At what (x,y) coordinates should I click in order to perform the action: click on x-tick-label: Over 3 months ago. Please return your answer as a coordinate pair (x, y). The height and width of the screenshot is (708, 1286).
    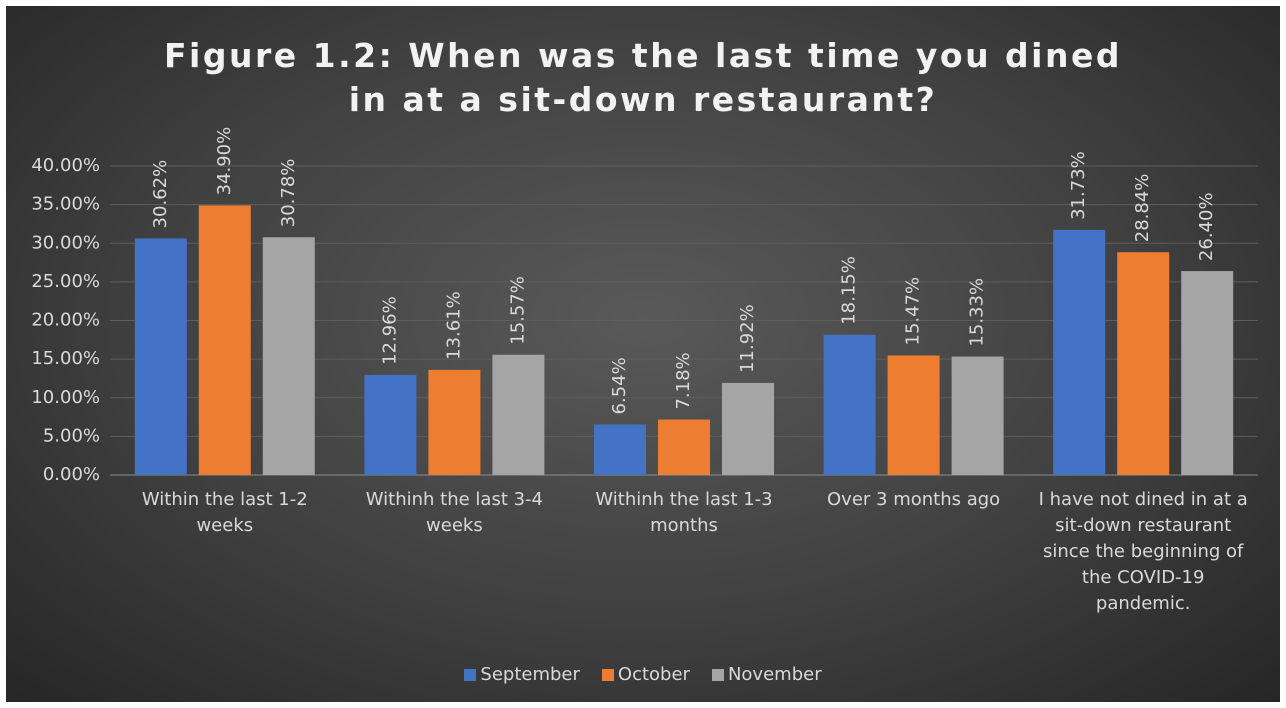
    Looking at the image, I should click on (914, 499).